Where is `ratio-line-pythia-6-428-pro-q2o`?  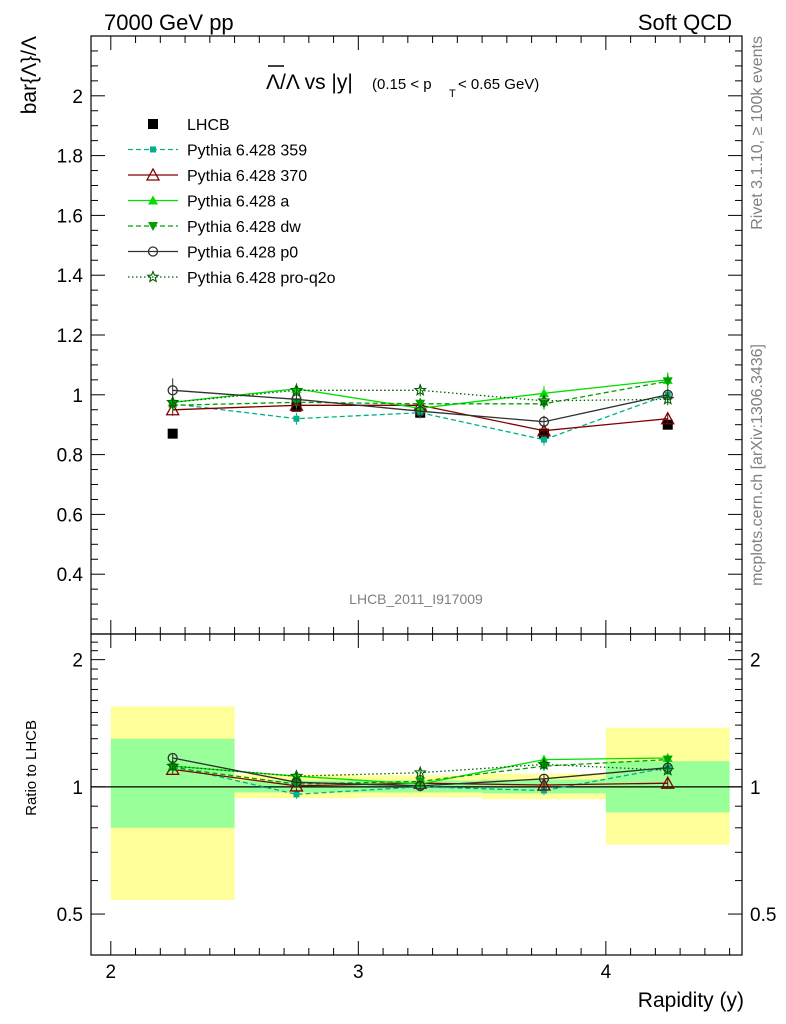 ratio-line-pythia-6-428-pro-q2o is located at coordinates (420, 770).